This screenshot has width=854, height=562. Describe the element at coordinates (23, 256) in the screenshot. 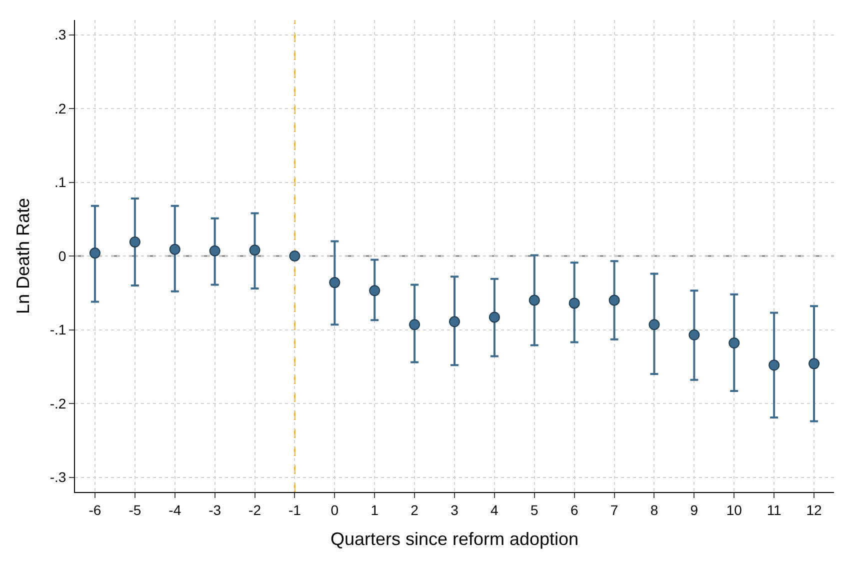

I see `y-axis-title: Ln Death Rate` at that location.